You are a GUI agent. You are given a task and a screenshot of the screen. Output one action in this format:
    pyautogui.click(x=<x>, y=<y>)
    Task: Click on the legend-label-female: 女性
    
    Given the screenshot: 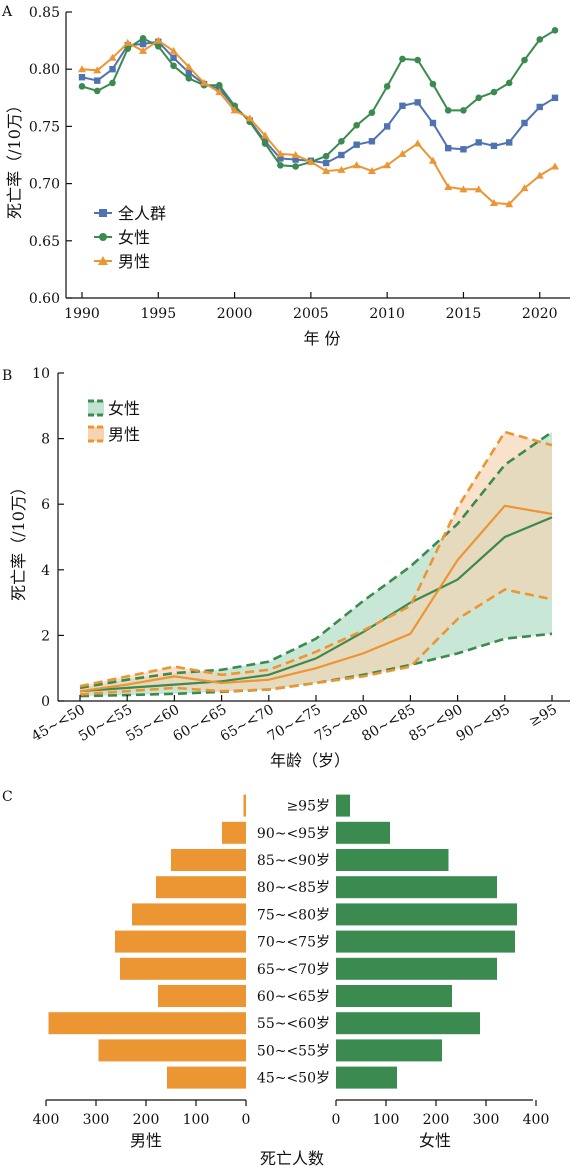 What is the action you would take?
    pyautogui.click(x=134, y=237)
    